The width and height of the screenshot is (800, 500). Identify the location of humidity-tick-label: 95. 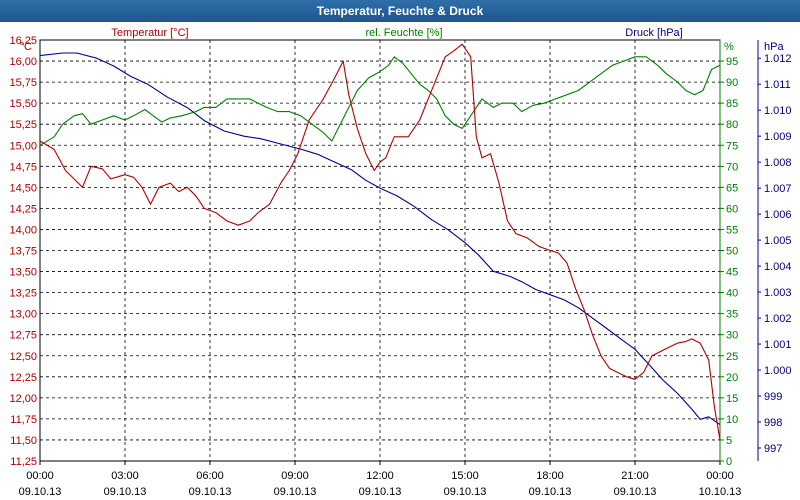
(732, 62).